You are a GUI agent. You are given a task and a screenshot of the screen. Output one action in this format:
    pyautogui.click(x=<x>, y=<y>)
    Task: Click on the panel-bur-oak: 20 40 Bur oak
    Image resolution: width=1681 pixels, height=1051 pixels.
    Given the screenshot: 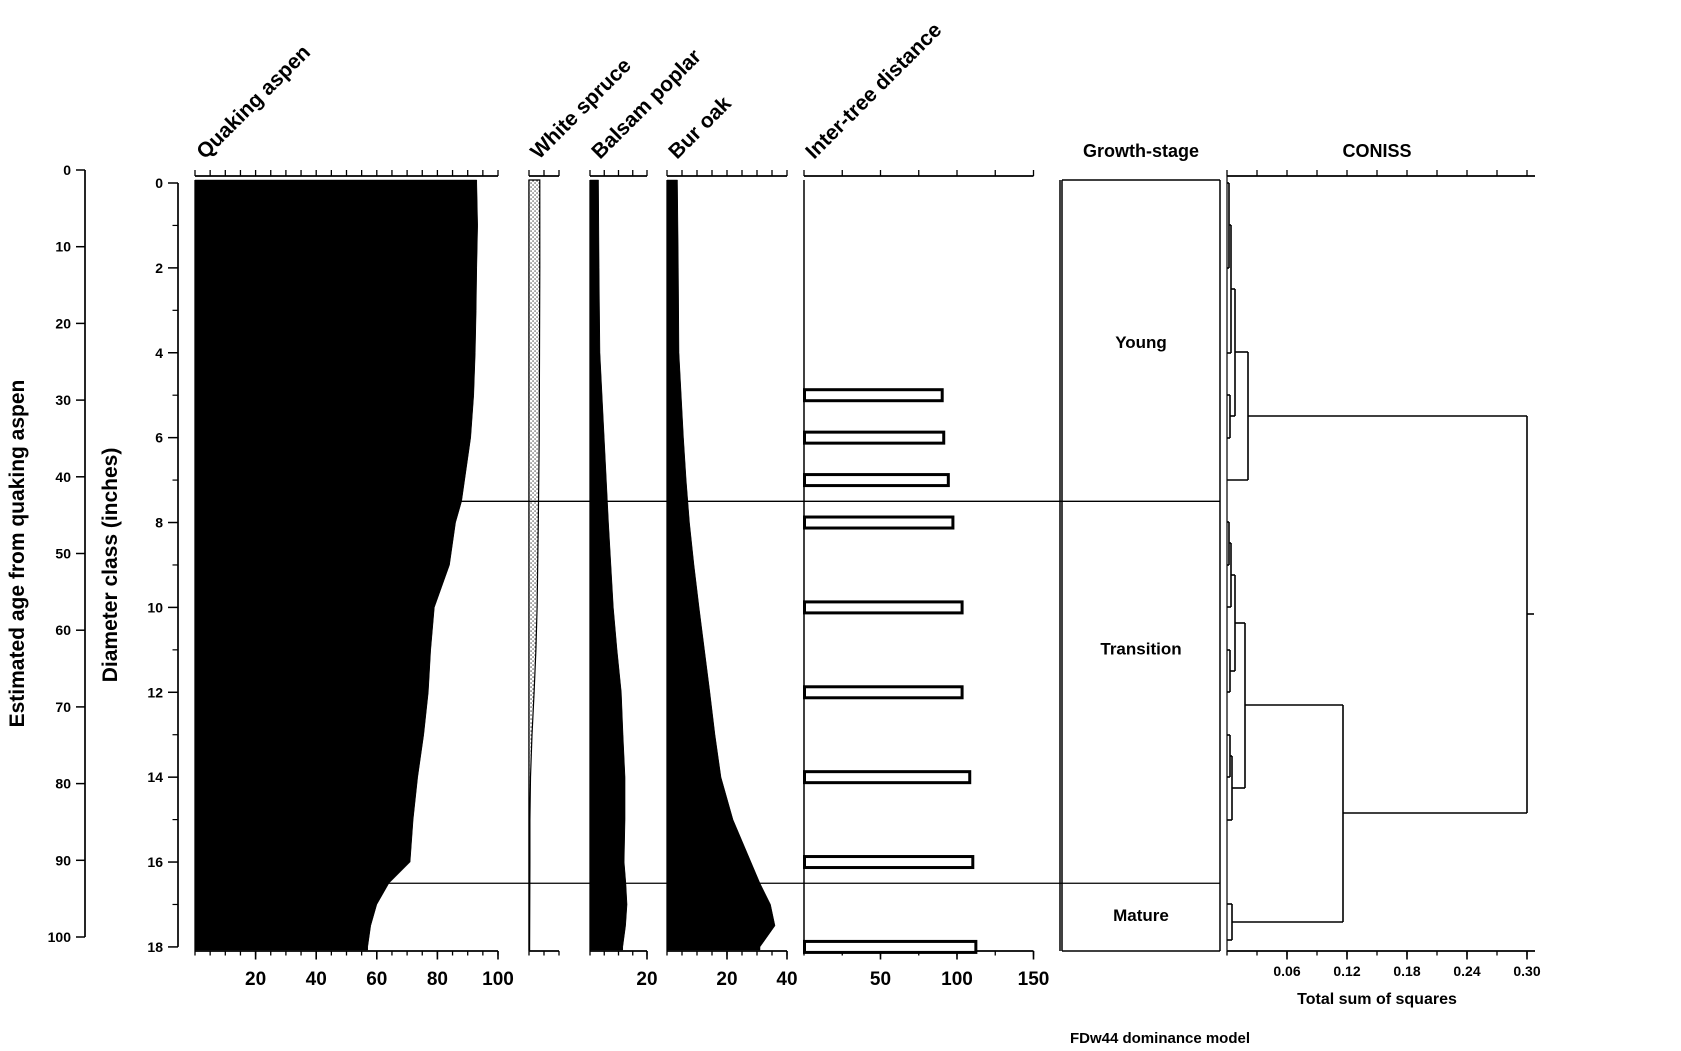 What is the action you would take?
    pyautogui.click(x=730, y=541)
    